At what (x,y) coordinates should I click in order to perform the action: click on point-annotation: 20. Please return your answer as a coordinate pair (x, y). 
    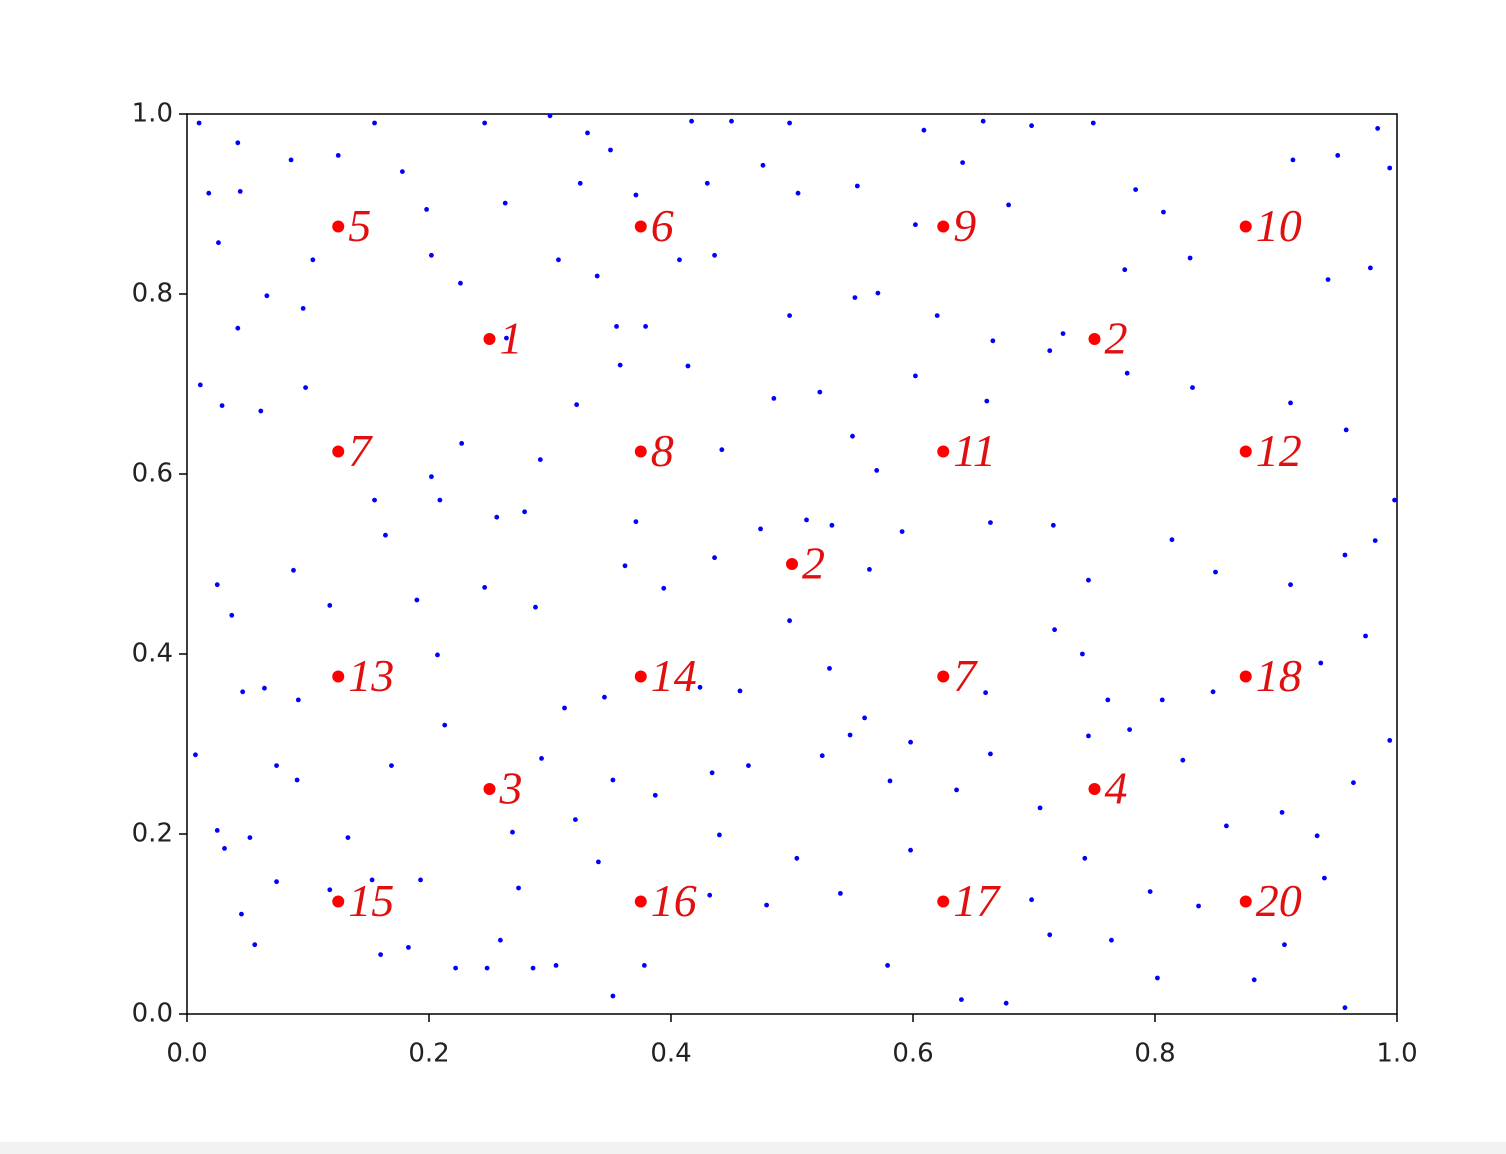
    Looking at the image, I should click on (1279, 900).